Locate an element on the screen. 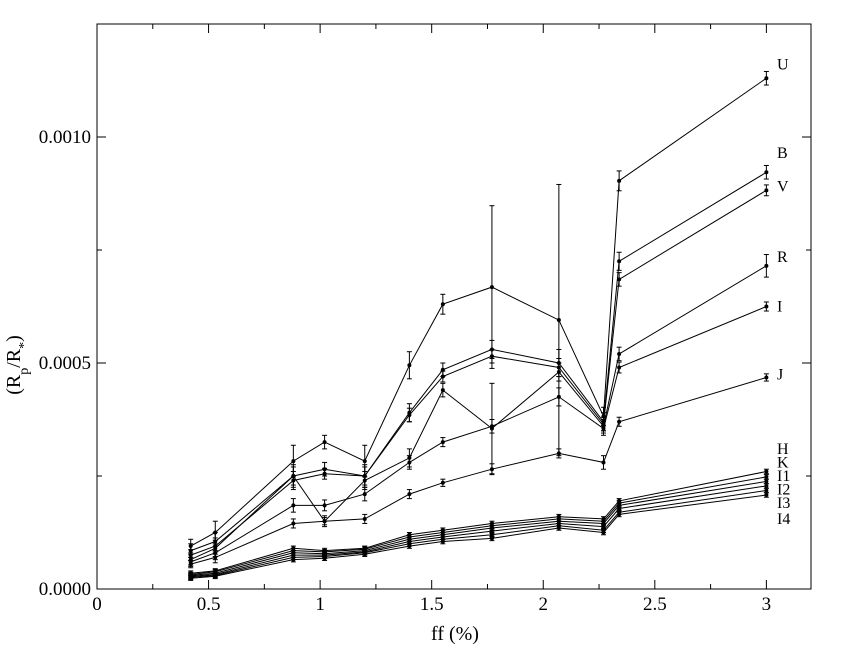 The image size is (847, 655). series-label-K: K is located at coordinates (783, 462).